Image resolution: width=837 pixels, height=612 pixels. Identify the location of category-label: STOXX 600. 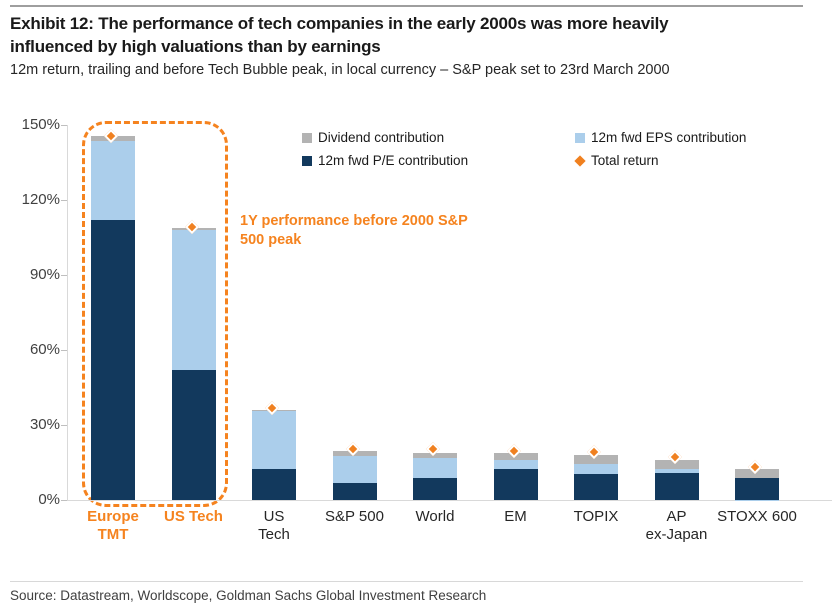
(757, 516).